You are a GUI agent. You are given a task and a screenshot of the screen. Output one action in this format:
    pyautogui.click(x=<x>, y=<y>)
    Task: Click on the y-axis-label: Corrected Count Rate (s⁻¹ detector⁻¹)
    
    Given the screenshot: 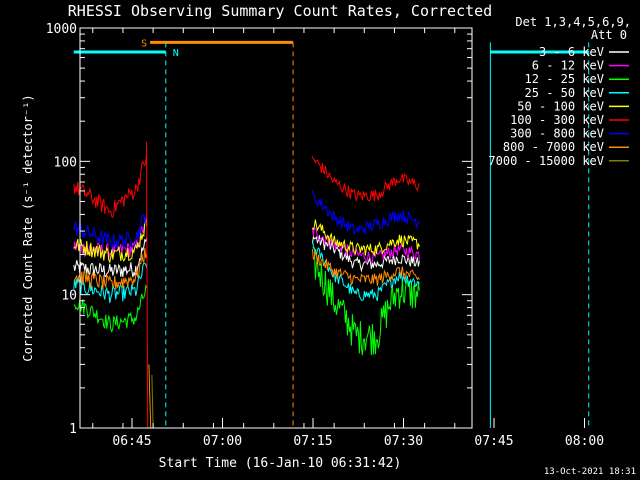 What is the action you would take?
    pyautogui.click(x=28, y=227)
    